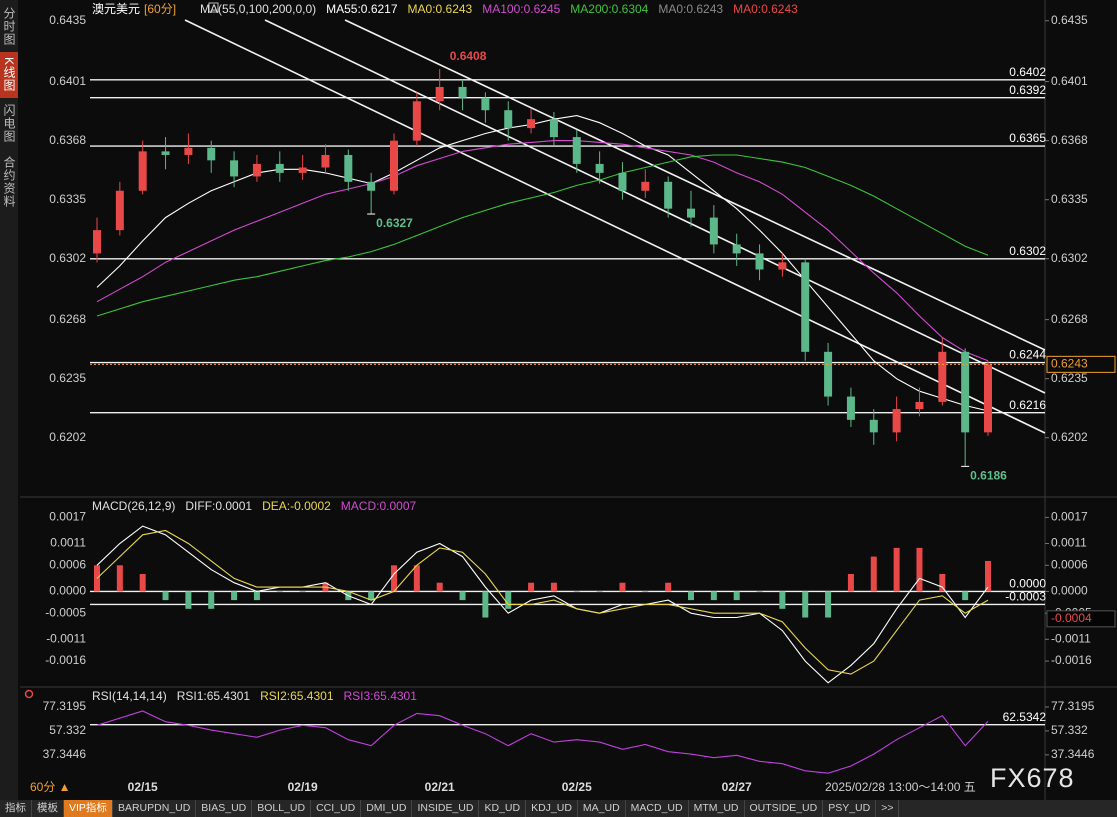 The height and width of the screenshot is (817, 1117). What do you see at coordinates (988, 476) in the screenshot?
I see `trough-label: 0.6186` at bounding box center [988, 476].